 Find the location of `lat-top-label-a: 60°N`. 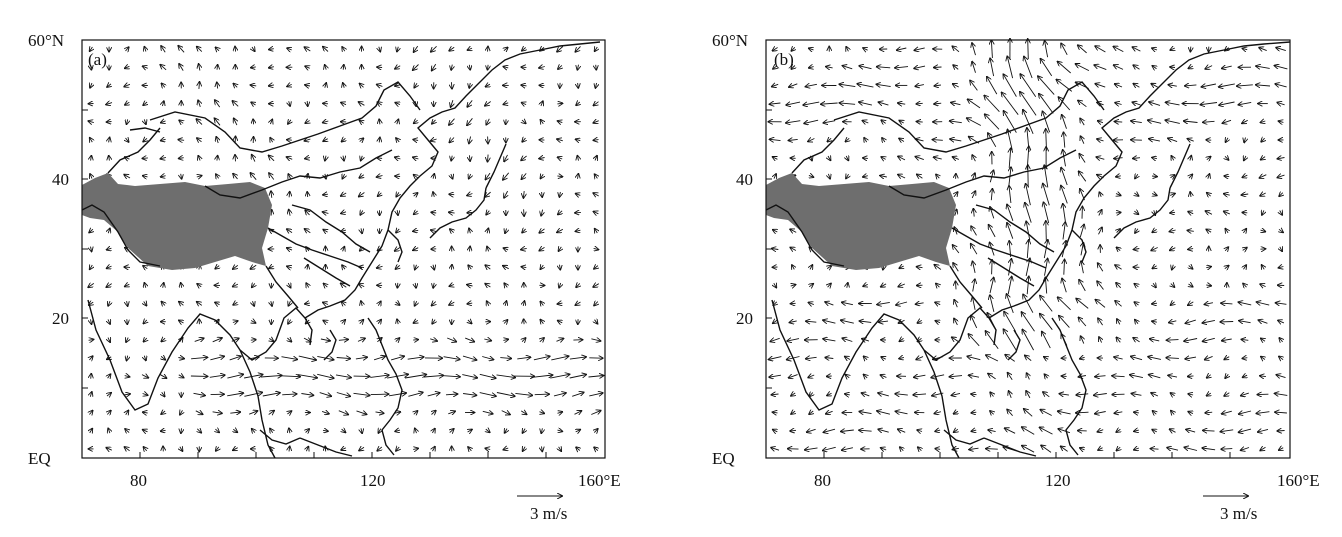

lat-top-label-a: 60°N is located at coordinates (46, 40).